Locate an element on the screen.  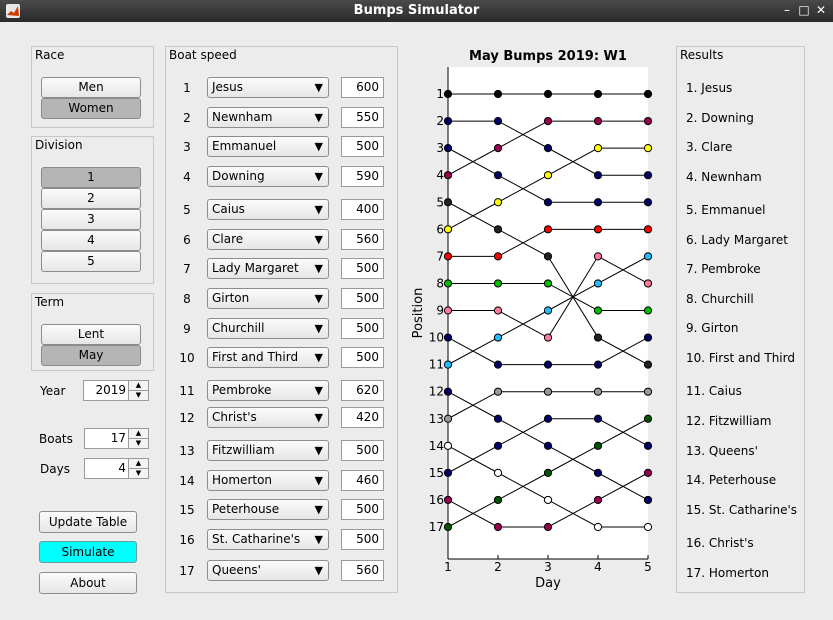
crew-dropdown: Churchill ▼ is located at coordinates (268, 328).